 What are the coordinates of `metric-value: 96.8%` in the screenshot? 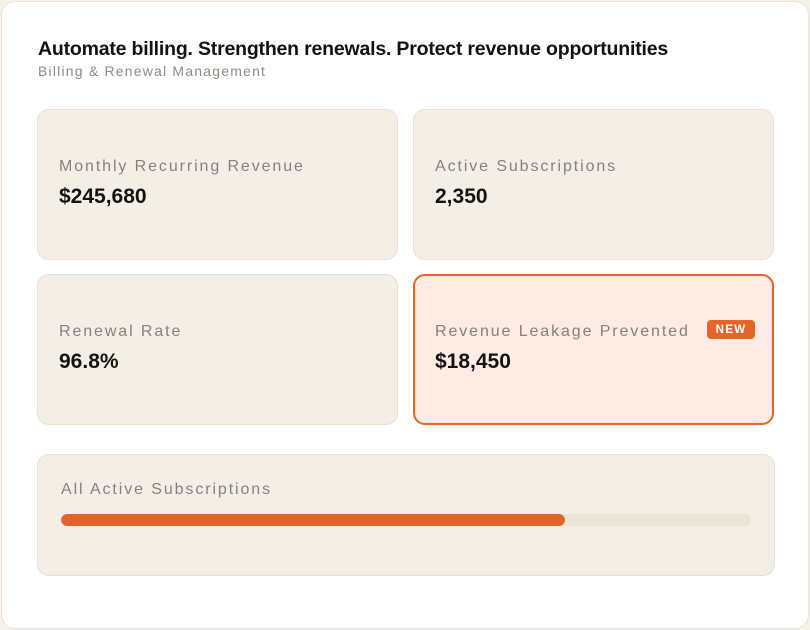 It's located at (89, 361).